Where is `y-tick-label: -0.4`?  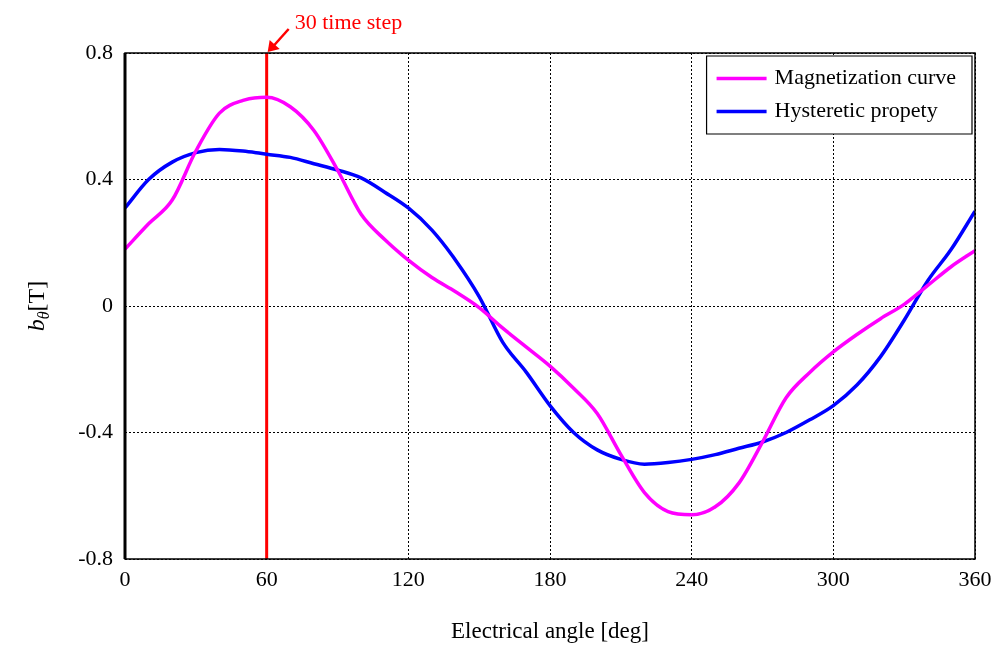
y-tick-label: -0.4 is located at coordinates (95, 431).